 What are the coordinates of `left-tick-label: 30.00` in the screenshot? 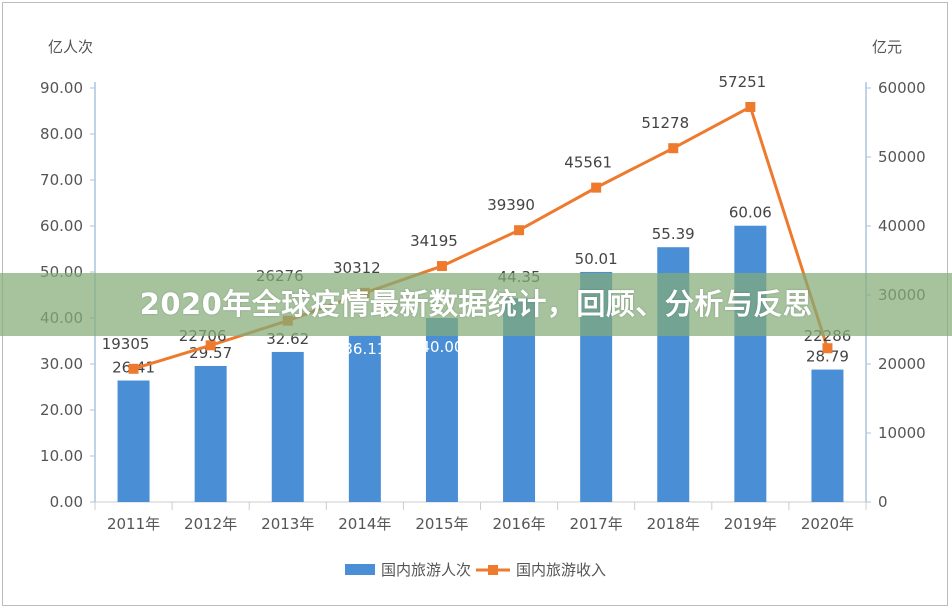 It's located at (61, 364).